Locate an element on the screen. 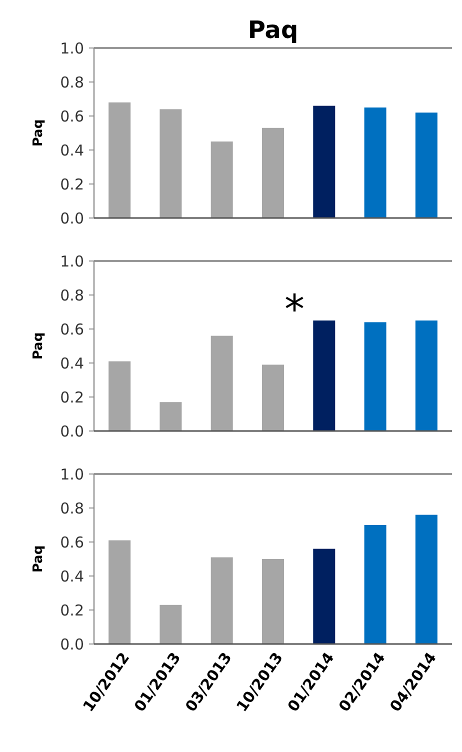 The image size is (462, 752). chart-title: Paq is located at coordinates (273, 30).